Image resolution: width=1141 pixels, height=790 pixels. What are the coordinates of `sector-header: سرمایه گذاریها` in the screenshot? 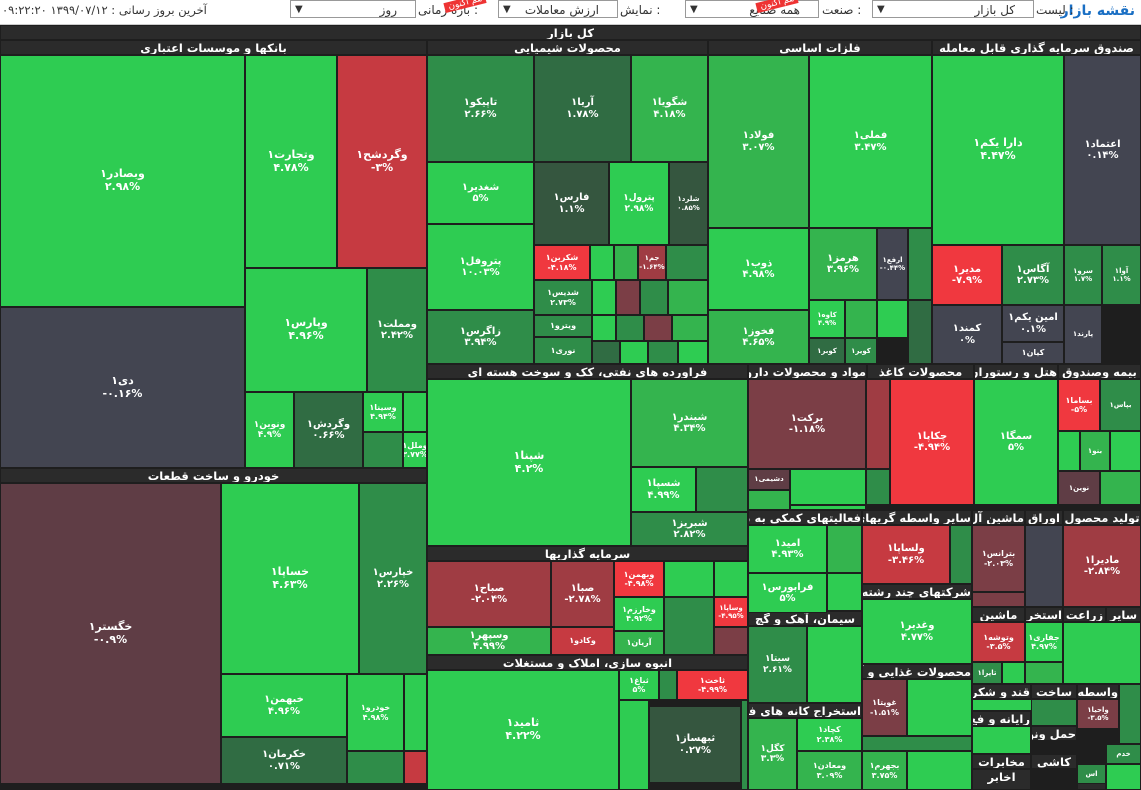 It's located at (587, 553).